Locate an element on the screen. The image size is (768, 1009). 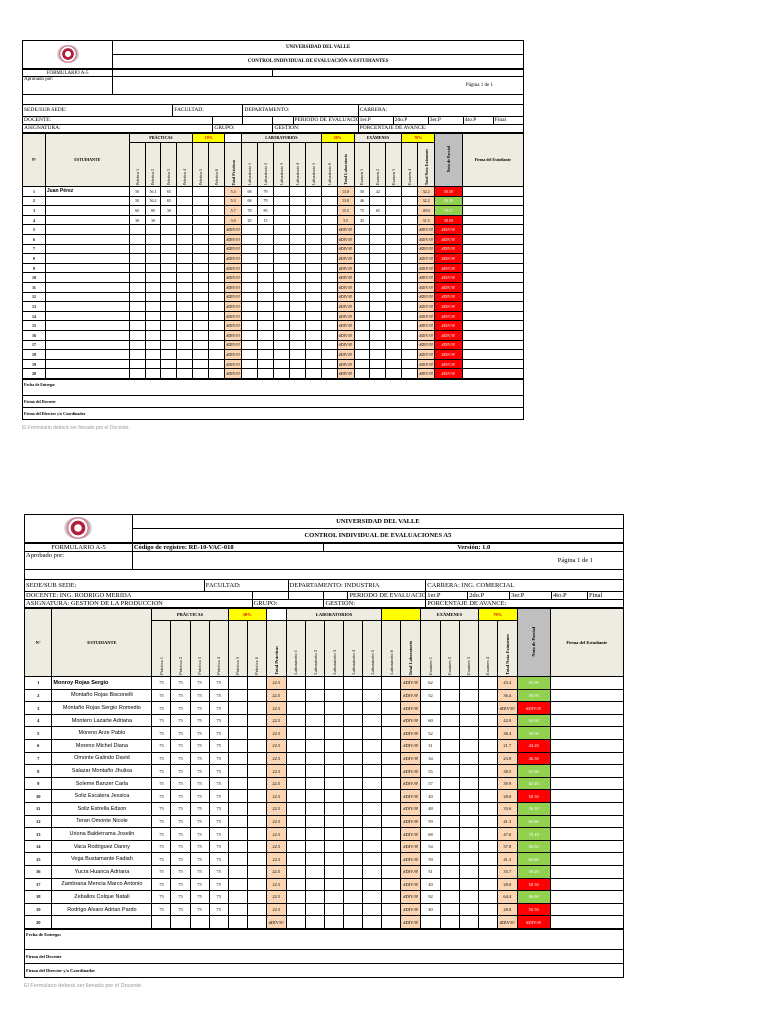
examen-1-cell: 50 is located at coordinates (362, 191).